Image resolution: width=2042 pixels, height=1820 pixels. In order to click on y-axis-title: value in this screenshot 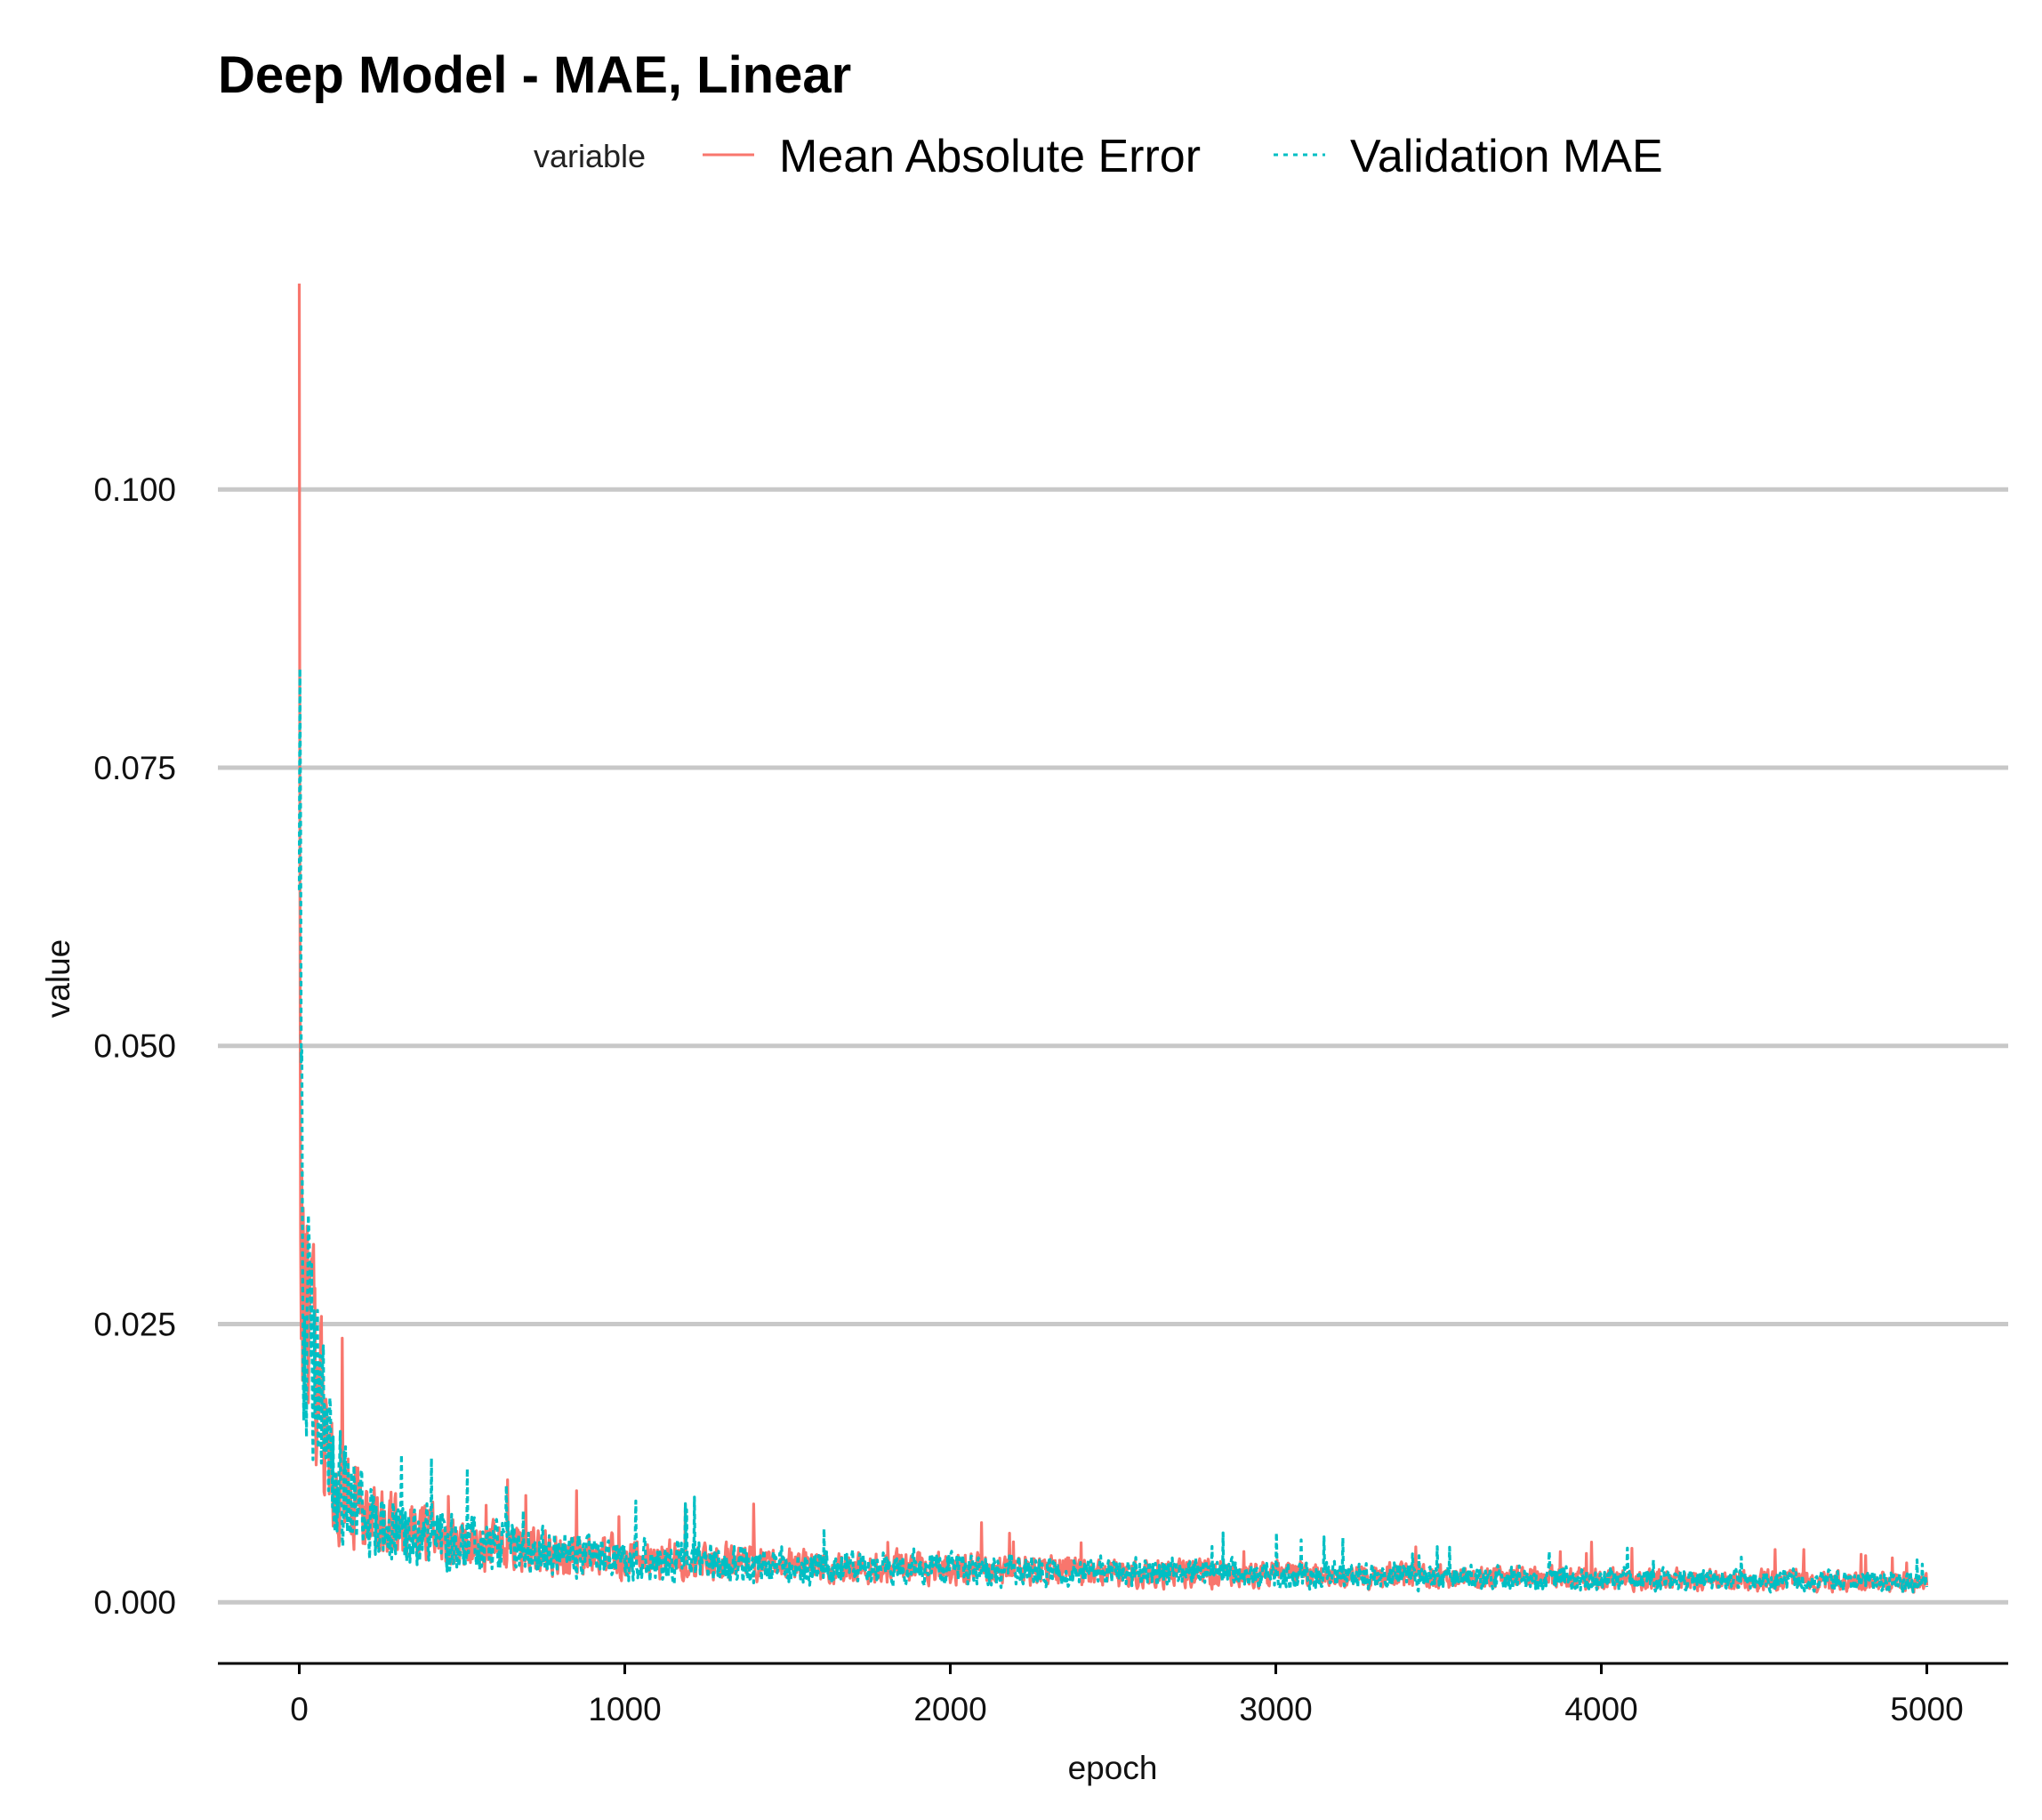, I will do `click(58, 978)`.